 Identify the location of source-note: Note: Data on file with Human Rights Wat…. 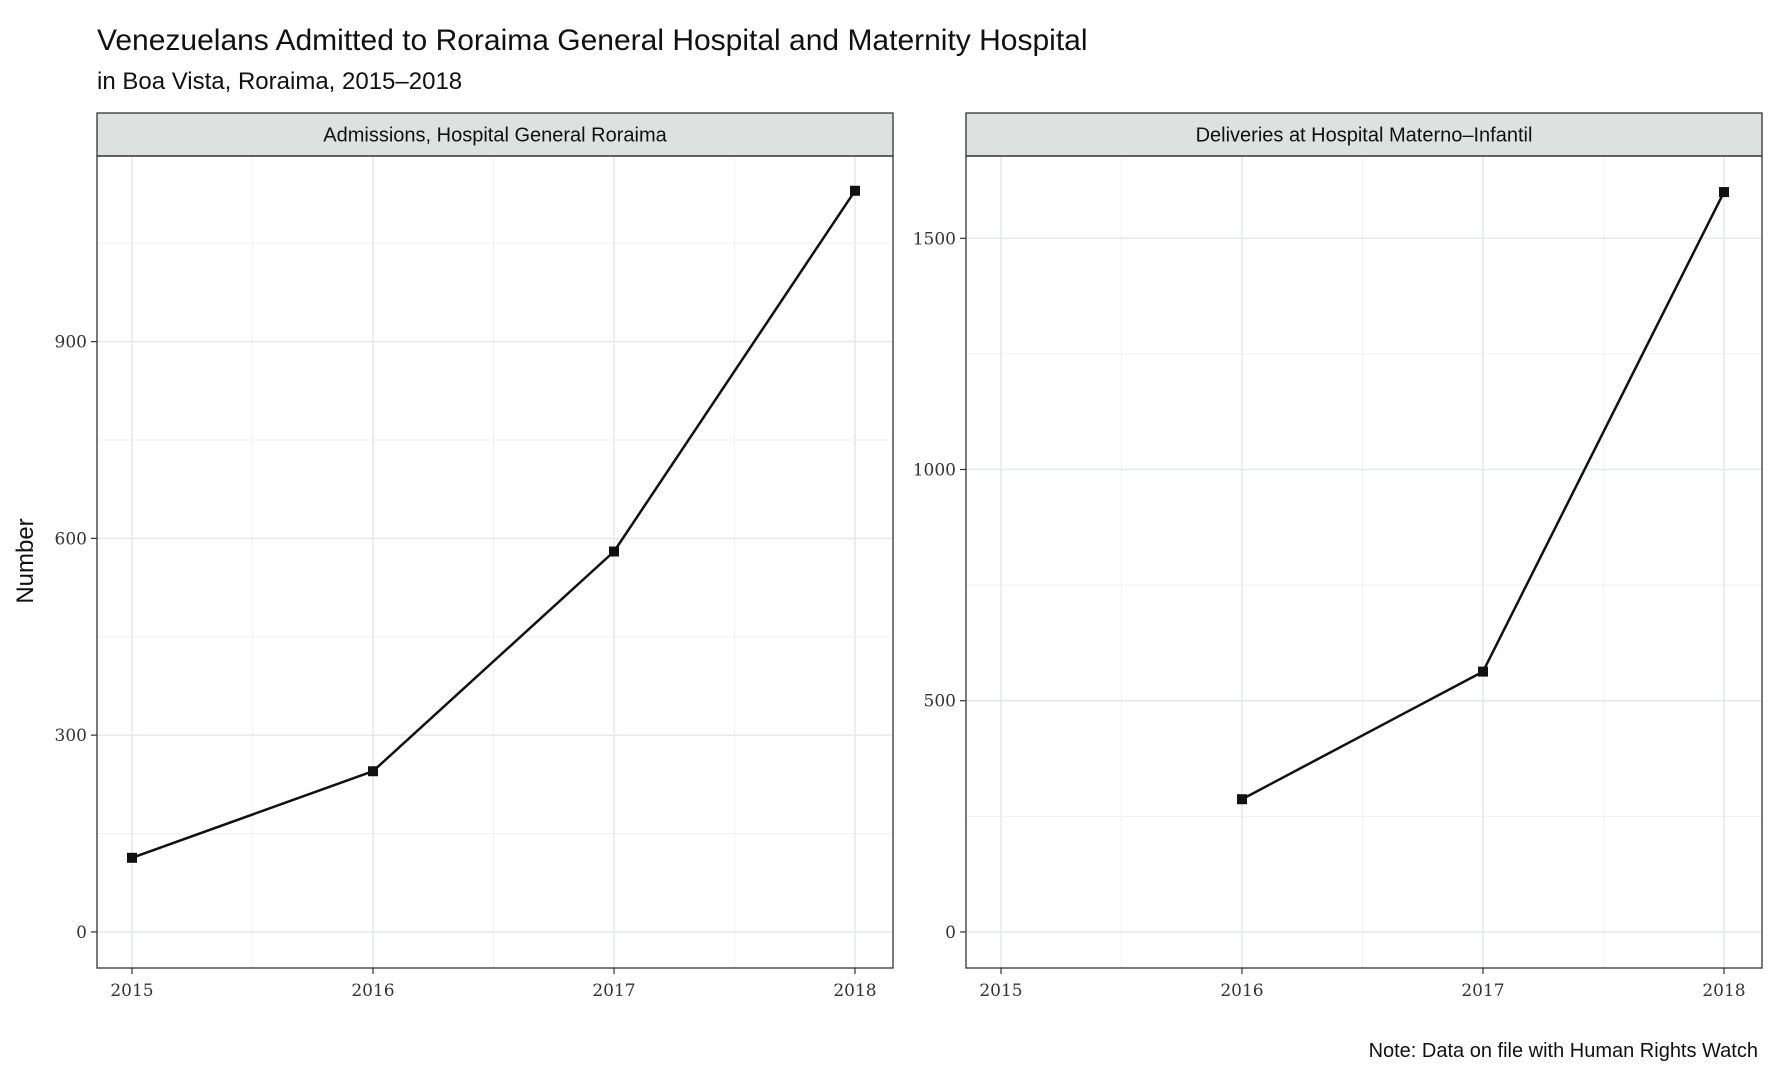
(1563, 1051).